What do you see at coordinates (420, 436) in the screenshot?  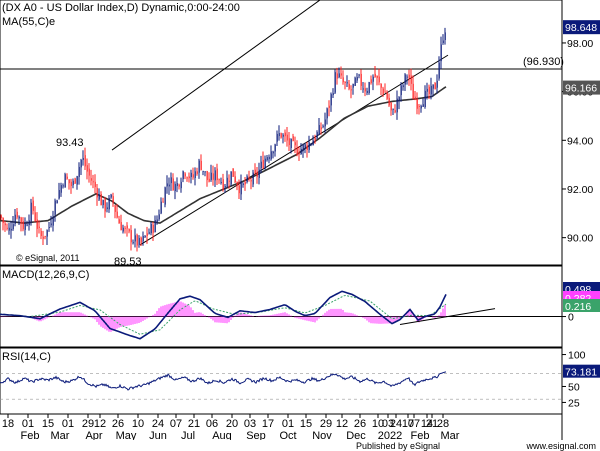 I see `x-month-label: Feb` at bounding box center [420, 436].